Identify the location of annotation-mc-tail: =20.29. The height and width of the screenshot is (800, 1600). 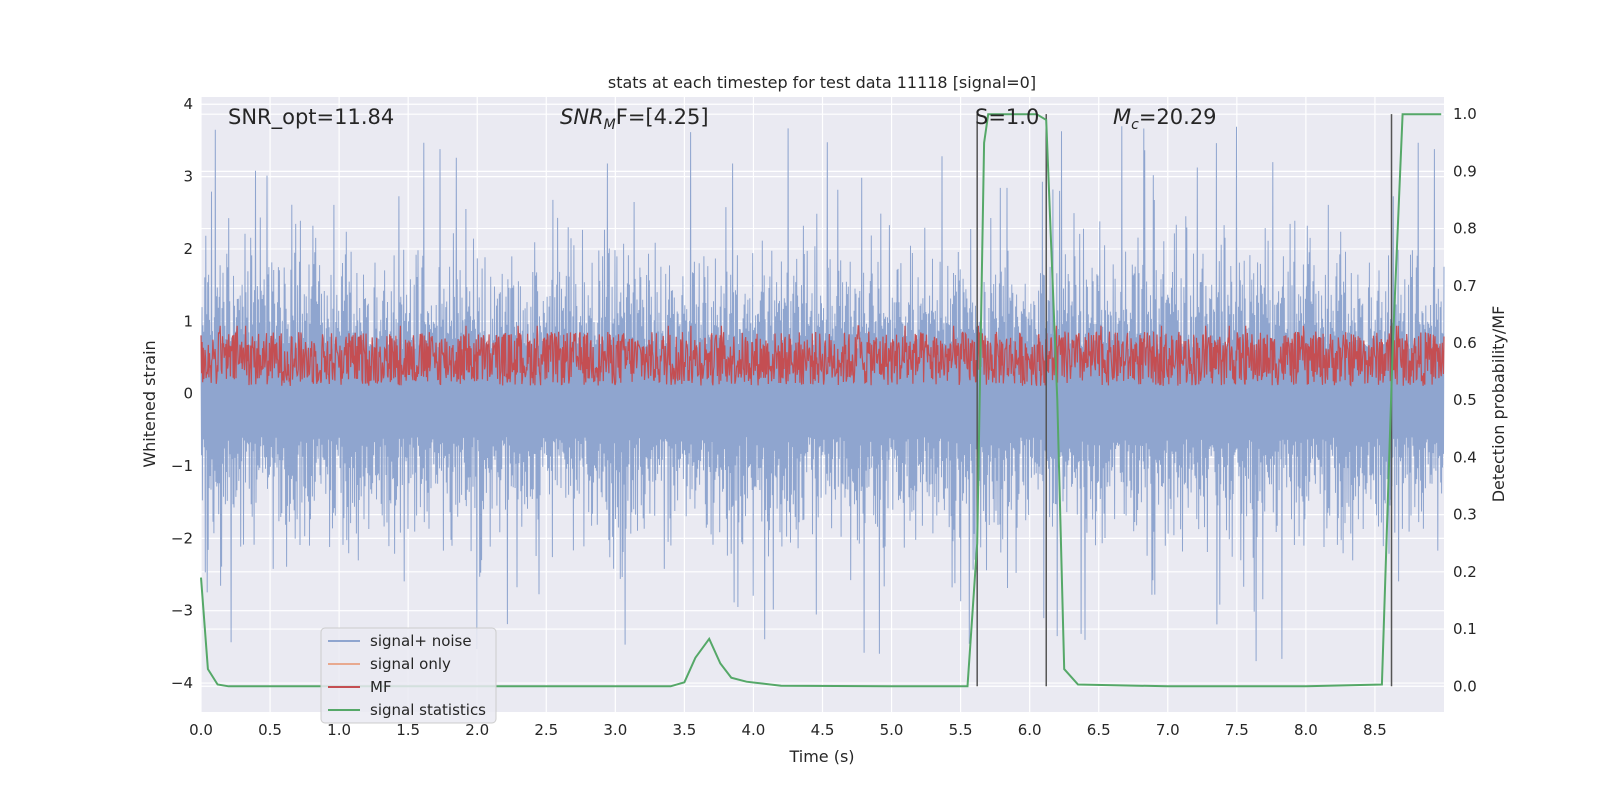
(1178, 117).